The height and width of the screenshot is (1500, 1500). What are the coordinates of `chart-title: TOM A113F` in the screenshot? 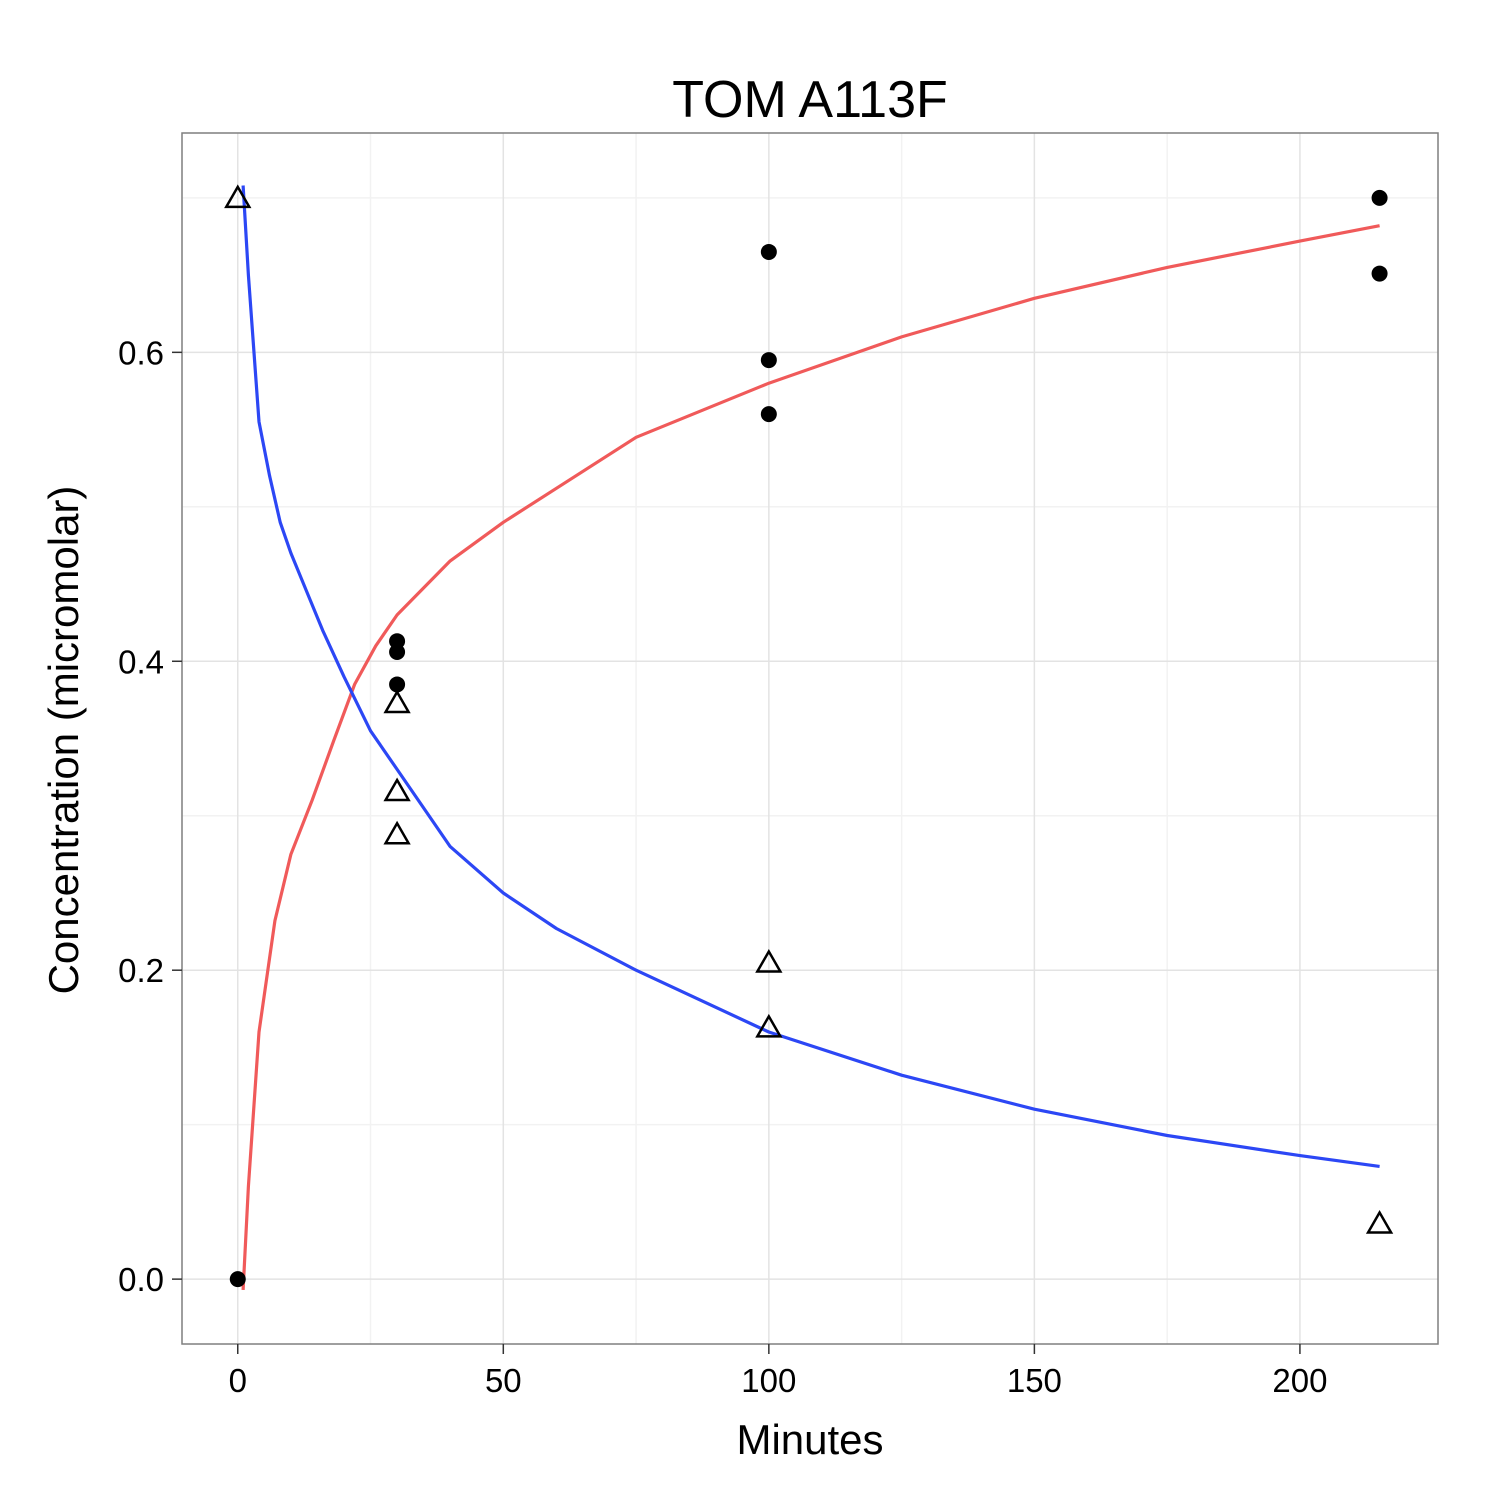 It's located at (810, 100).